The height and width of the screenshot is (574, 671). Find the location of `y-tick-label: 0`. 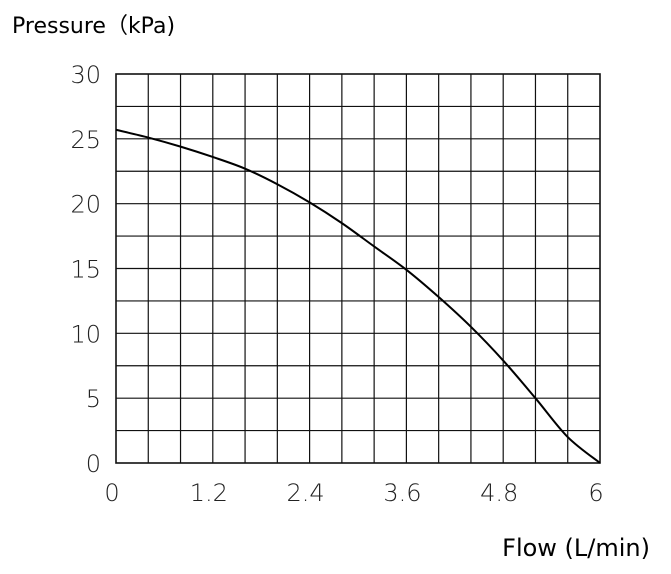

y-tick-label: 0 is located at coordinates (93, 464).